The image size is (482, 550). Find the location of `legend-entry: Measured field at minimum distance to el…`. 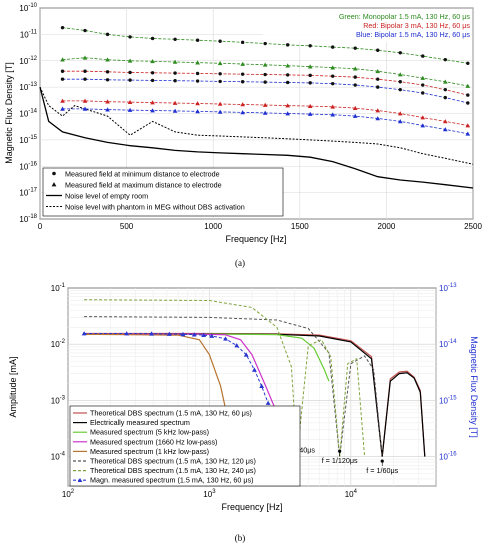

legend-entry: Measured field at minimum distance to el… is located at coordinates (142, 174).